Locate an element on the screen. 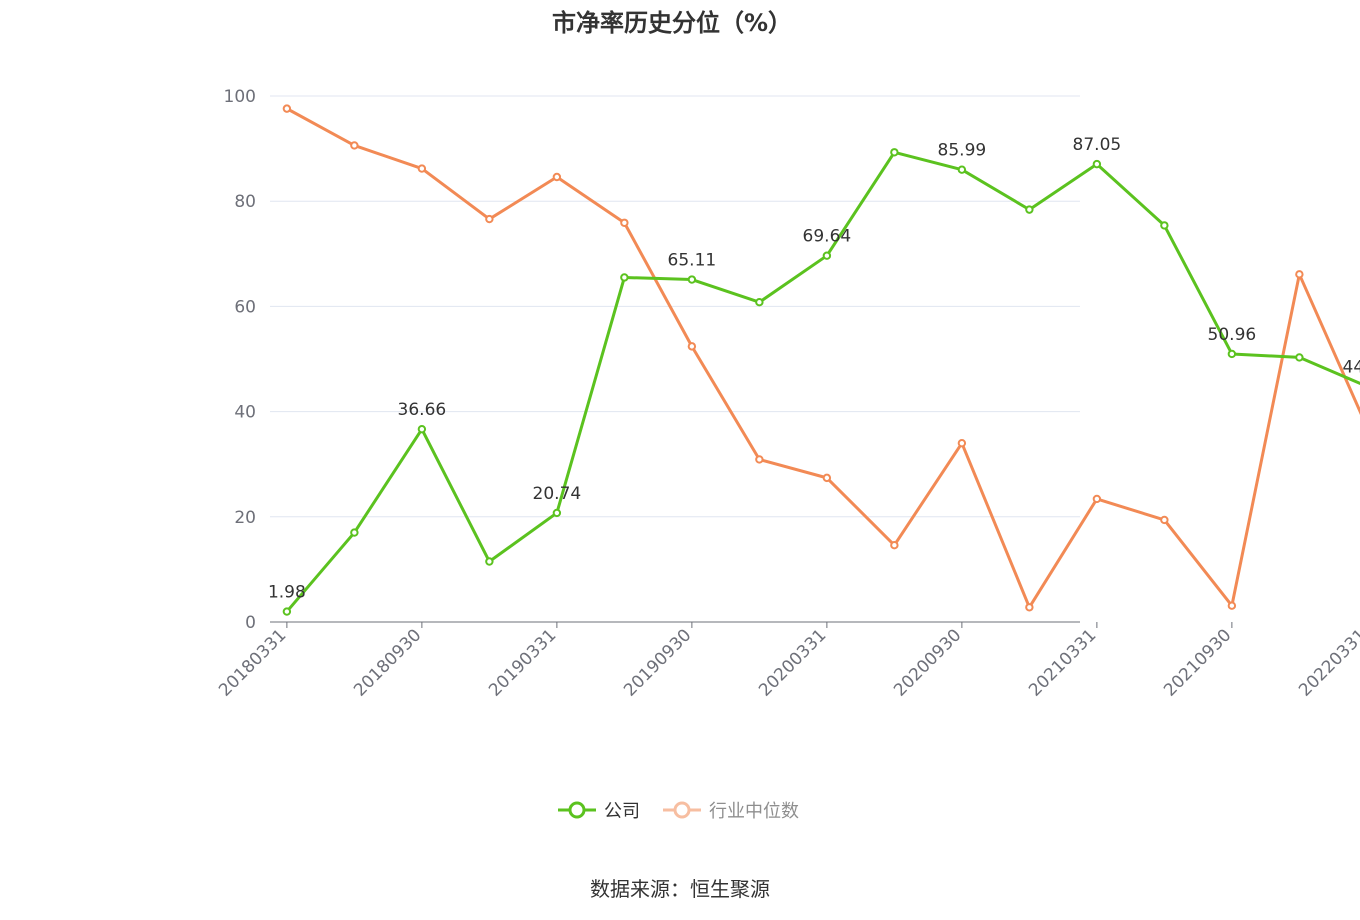  data-label: 36.66 is located at coordinates (422, 410).